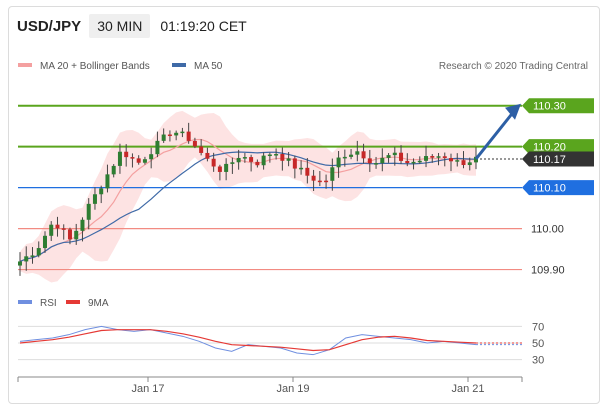 The width and height of the screenshot is (605, 408). Describe the element at coordinates (292, 389) in the screenshot. I see `time-axis-label: Jan 19` at that location.